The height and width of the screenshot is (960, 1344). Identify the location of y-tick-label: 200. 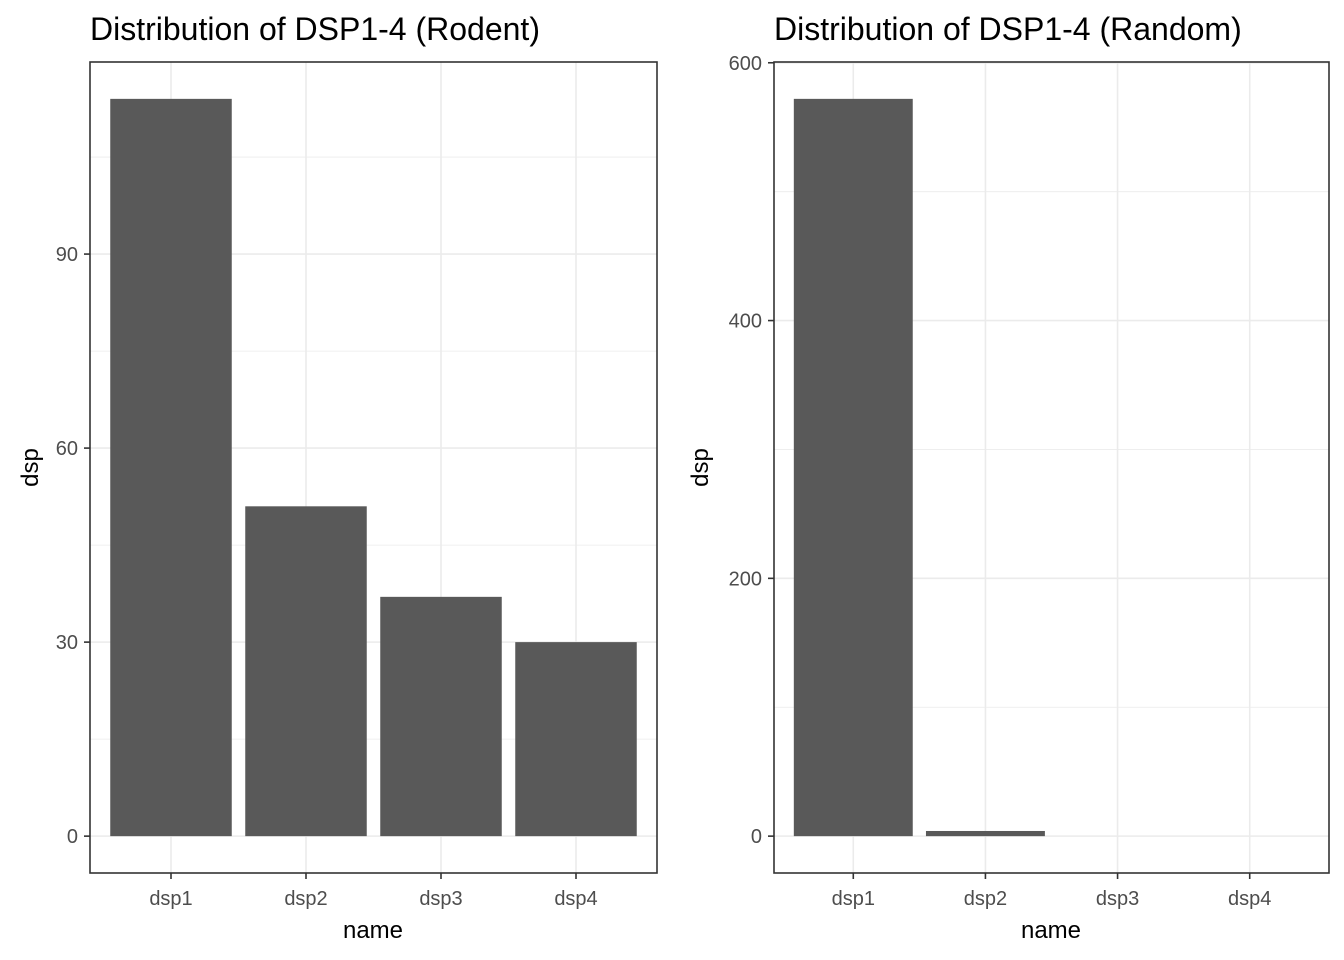
(745, 579).